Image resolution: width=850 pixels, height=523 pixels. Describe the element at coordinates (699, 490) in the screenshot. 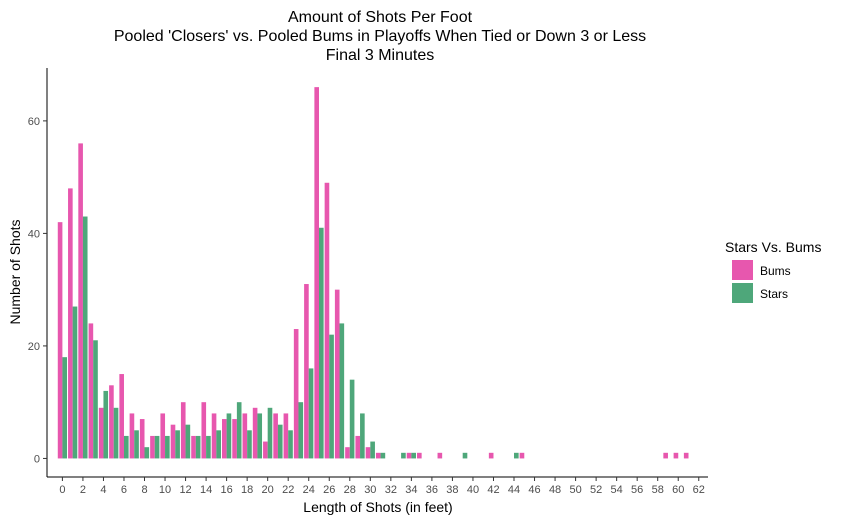

I see `x-tick-label: 62` at that location.